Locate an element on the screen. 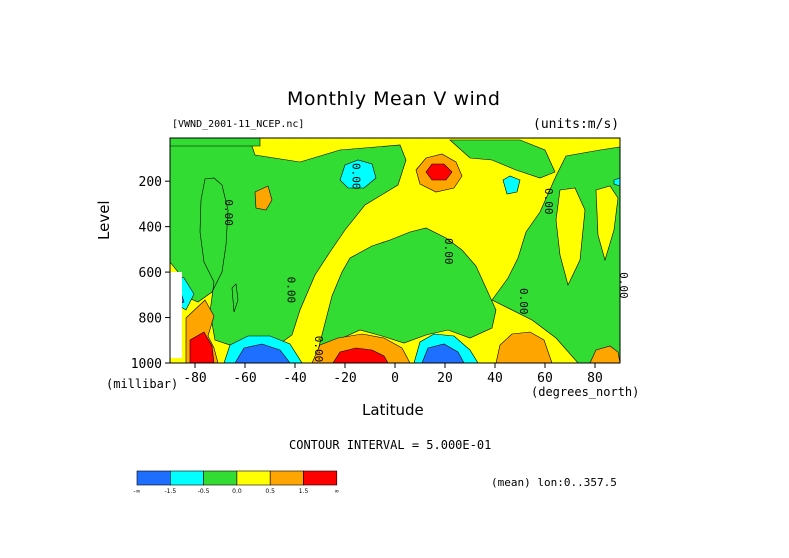 The image size is (789, 558). colorbar-tick-label: ∞ is located at coordinates (336, 491).